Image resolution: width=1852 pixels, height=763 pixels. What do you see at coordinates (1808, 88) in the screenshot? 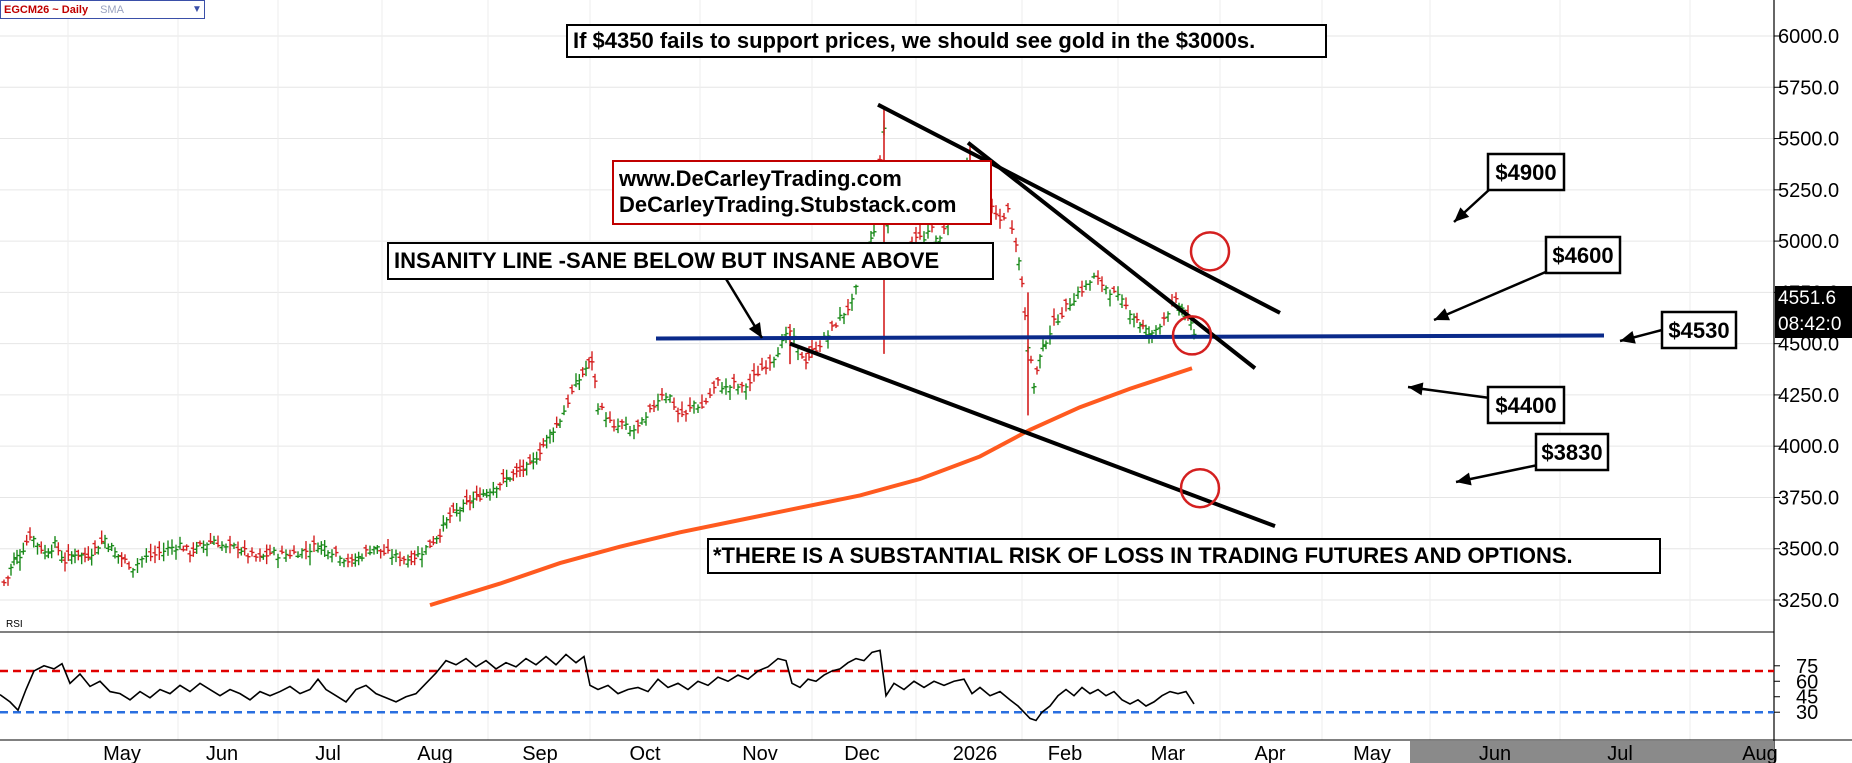
I see `y-tick-label: 5750.0` at bounding box center [1808, 88].